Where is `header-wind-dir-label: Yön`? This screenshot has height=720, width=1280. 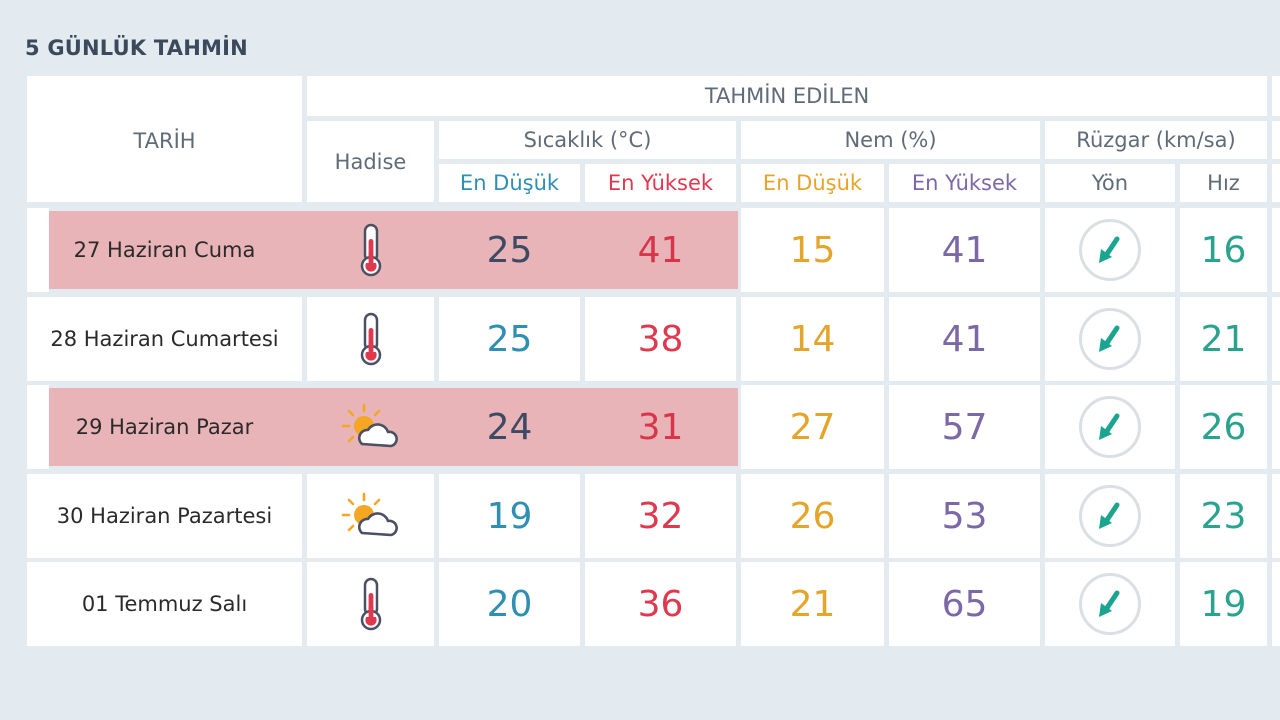 header-wind-dir-label: Yön is located at coordinates (1110, 183).